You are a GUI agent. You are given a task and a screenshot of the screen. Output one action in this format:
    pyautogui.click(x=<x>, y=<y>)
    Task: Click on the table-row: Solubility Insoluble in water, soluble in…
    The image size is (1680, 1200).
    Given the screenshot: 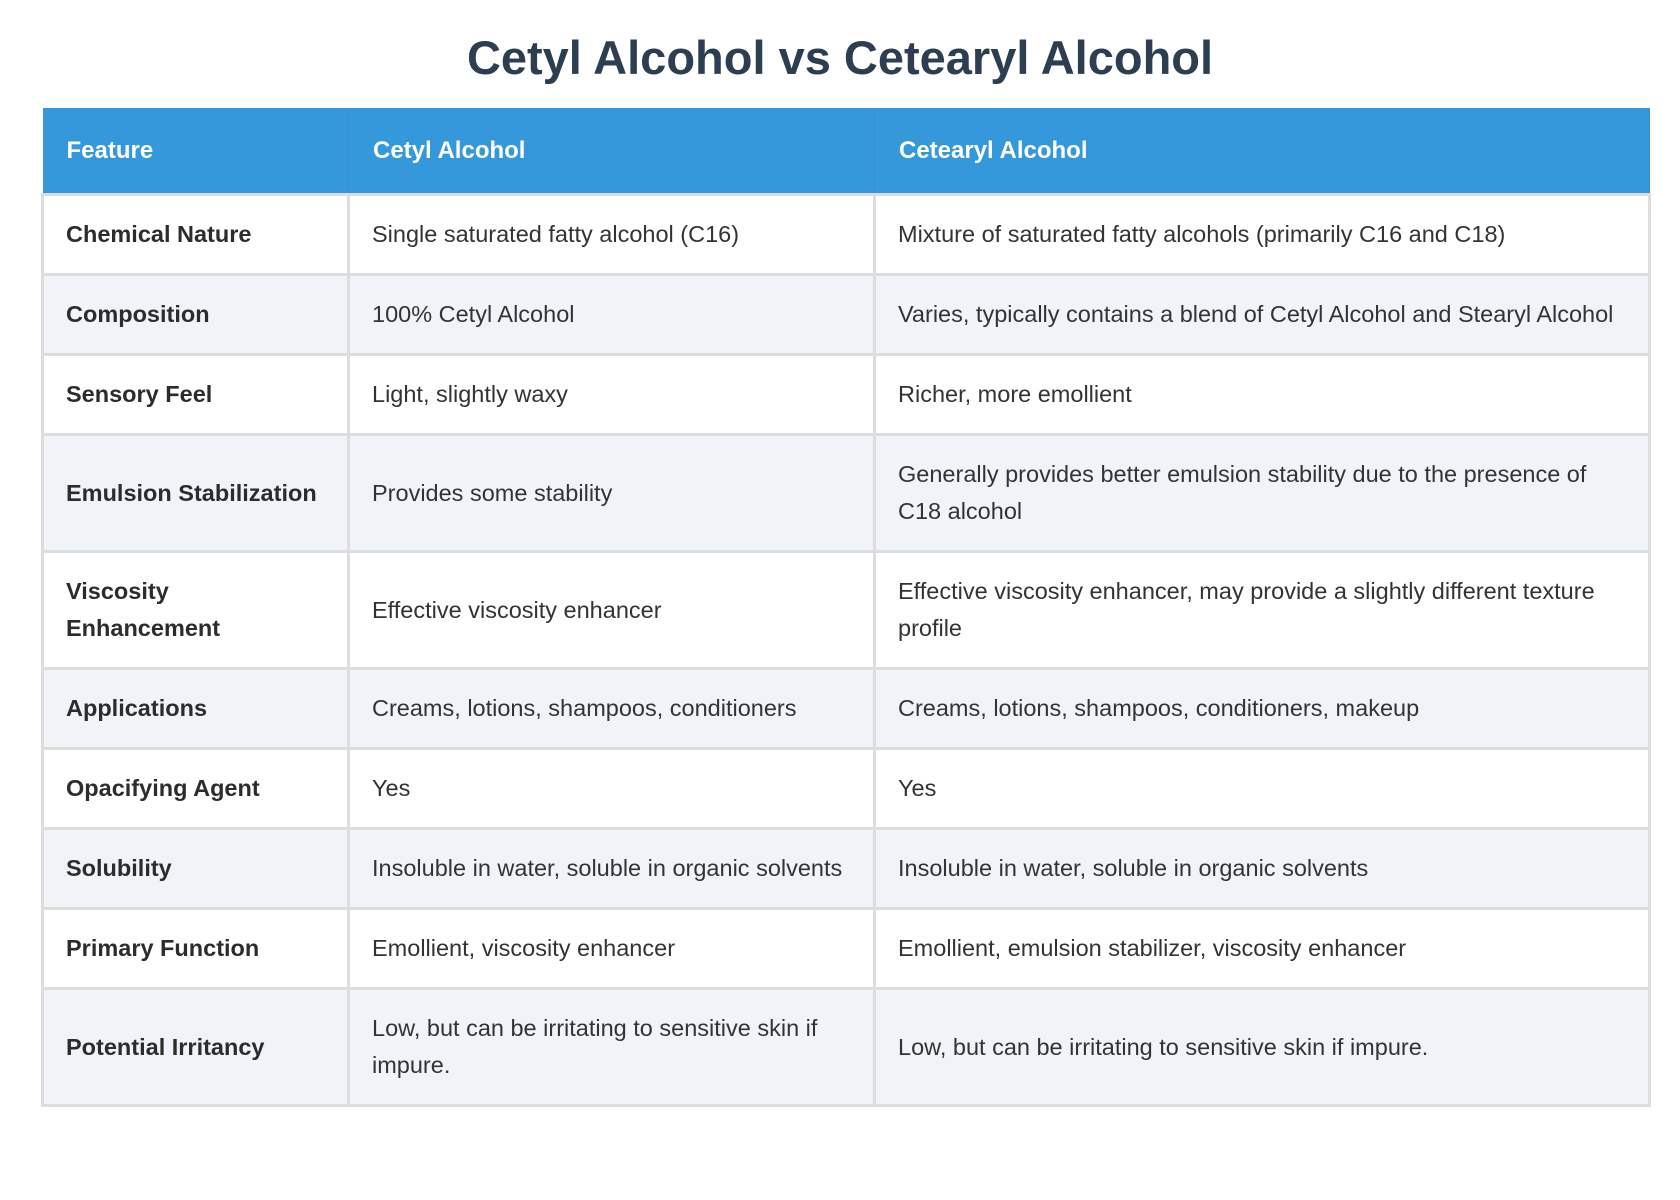 What is the action you would take?
    pyautogui.click(x=846, y=868)
    